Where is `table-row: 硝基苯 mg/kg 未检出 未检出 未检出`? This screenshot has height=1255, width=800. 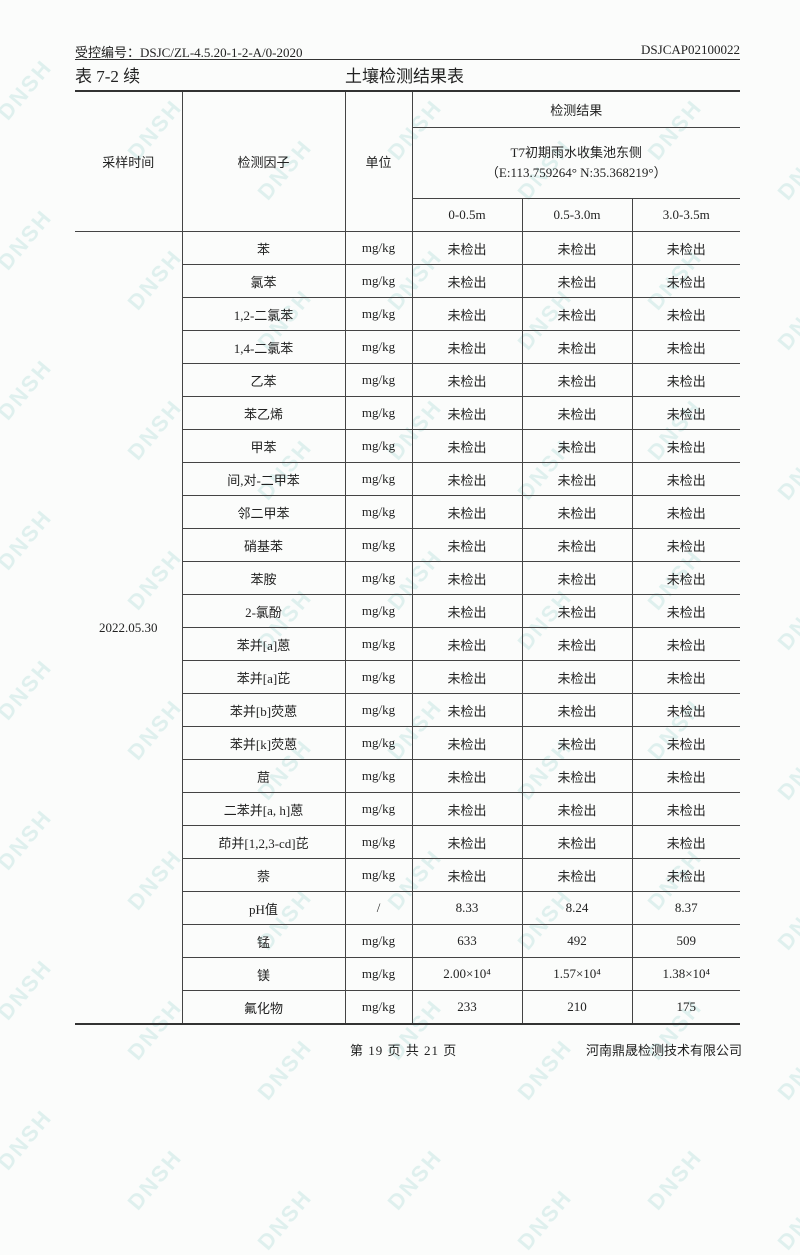
table-row: 硝基苯 mg/kg 未检出 未检出 未检出 is located at coordinates (408, 545).